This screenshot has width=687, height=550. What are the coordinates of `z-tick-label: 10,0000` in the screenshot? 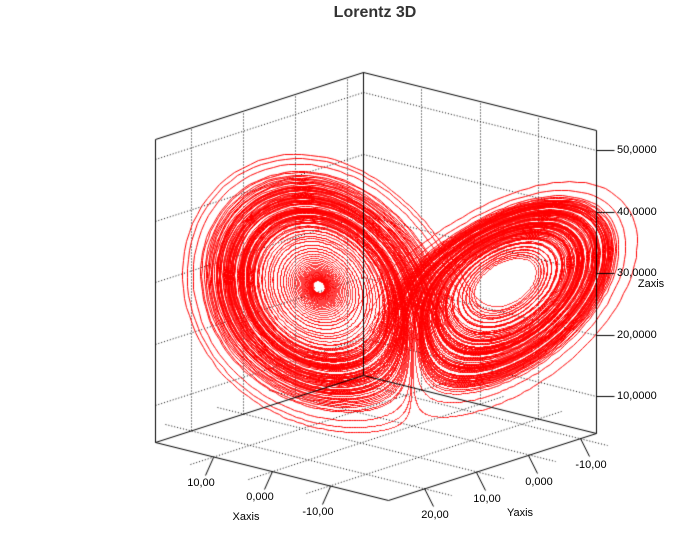 It's located at (637, 396).